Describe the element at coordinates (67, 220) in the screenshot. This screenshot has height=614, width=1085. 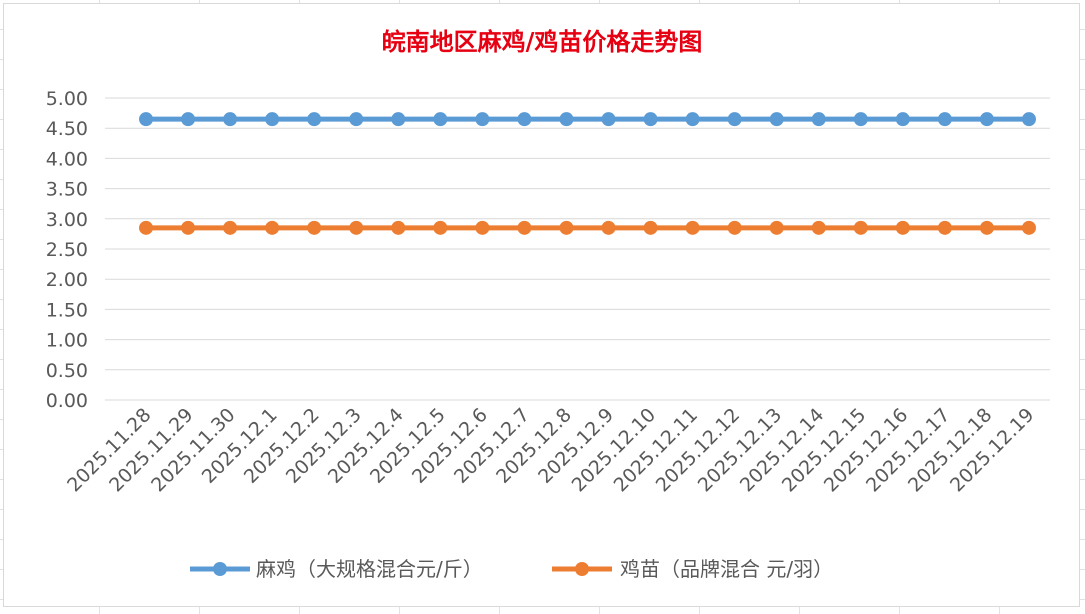
I see `y-tick-label: 3.00` at that location.